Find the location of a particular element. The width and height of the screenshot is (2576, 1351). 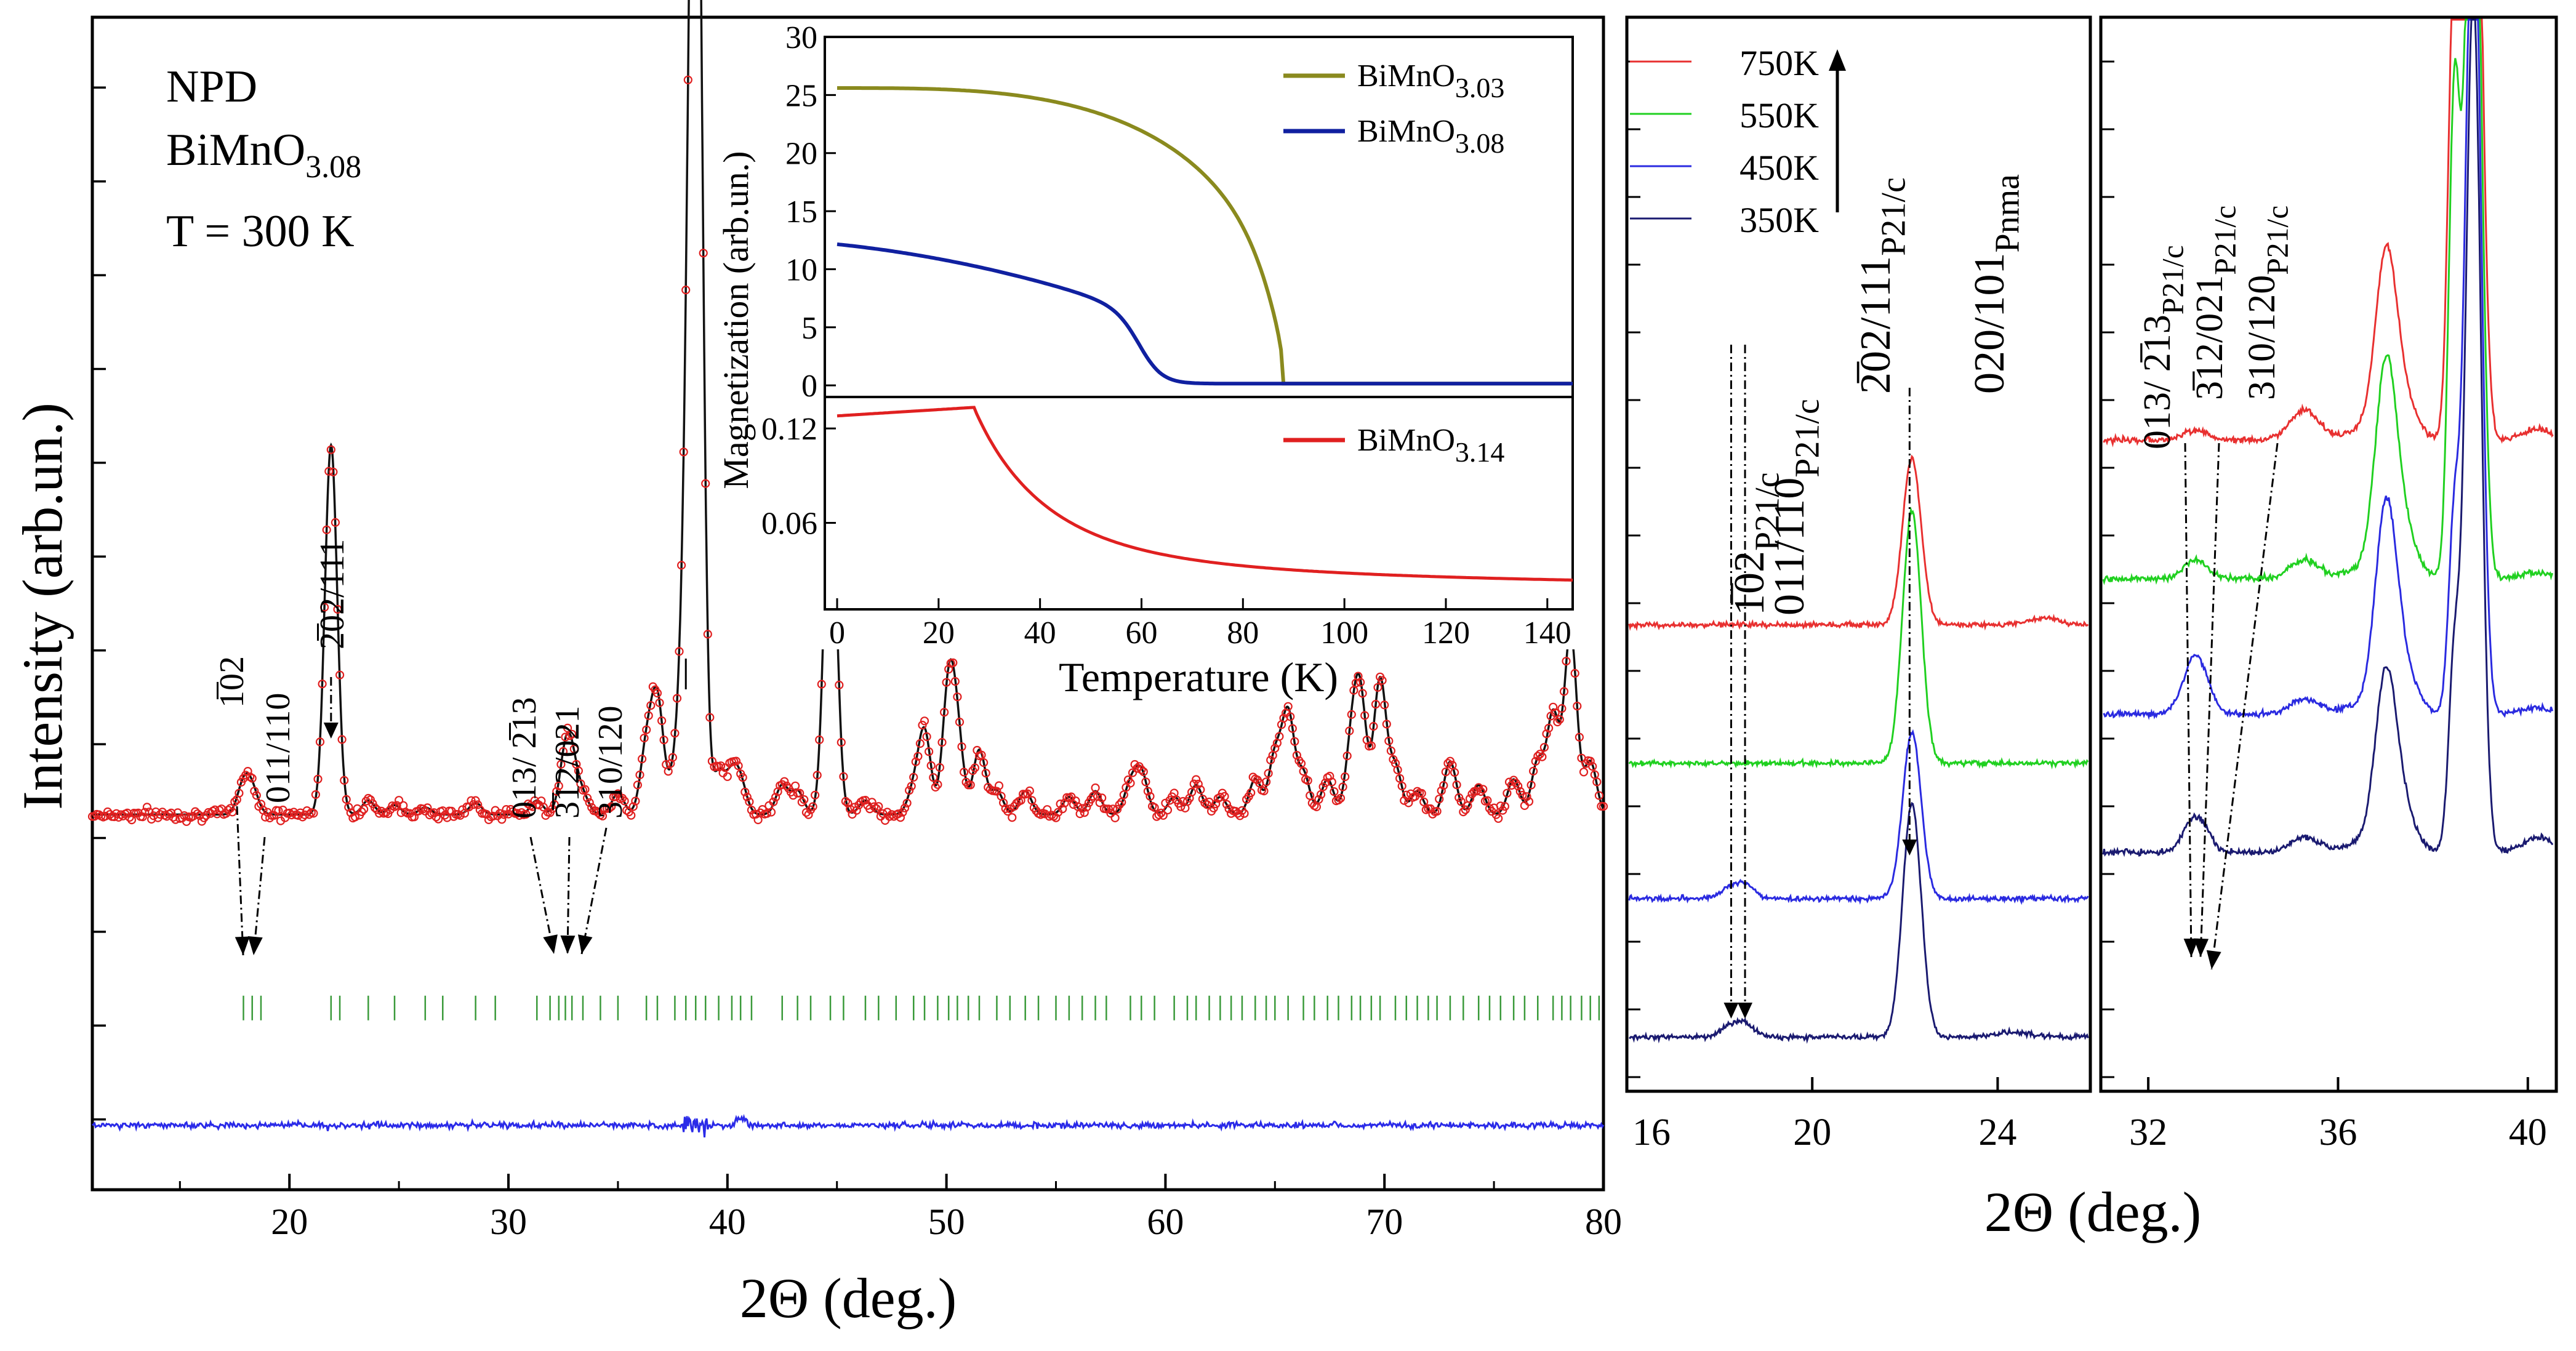

inset-x-tick-label: 100 is located at coordinates (1344, 633).